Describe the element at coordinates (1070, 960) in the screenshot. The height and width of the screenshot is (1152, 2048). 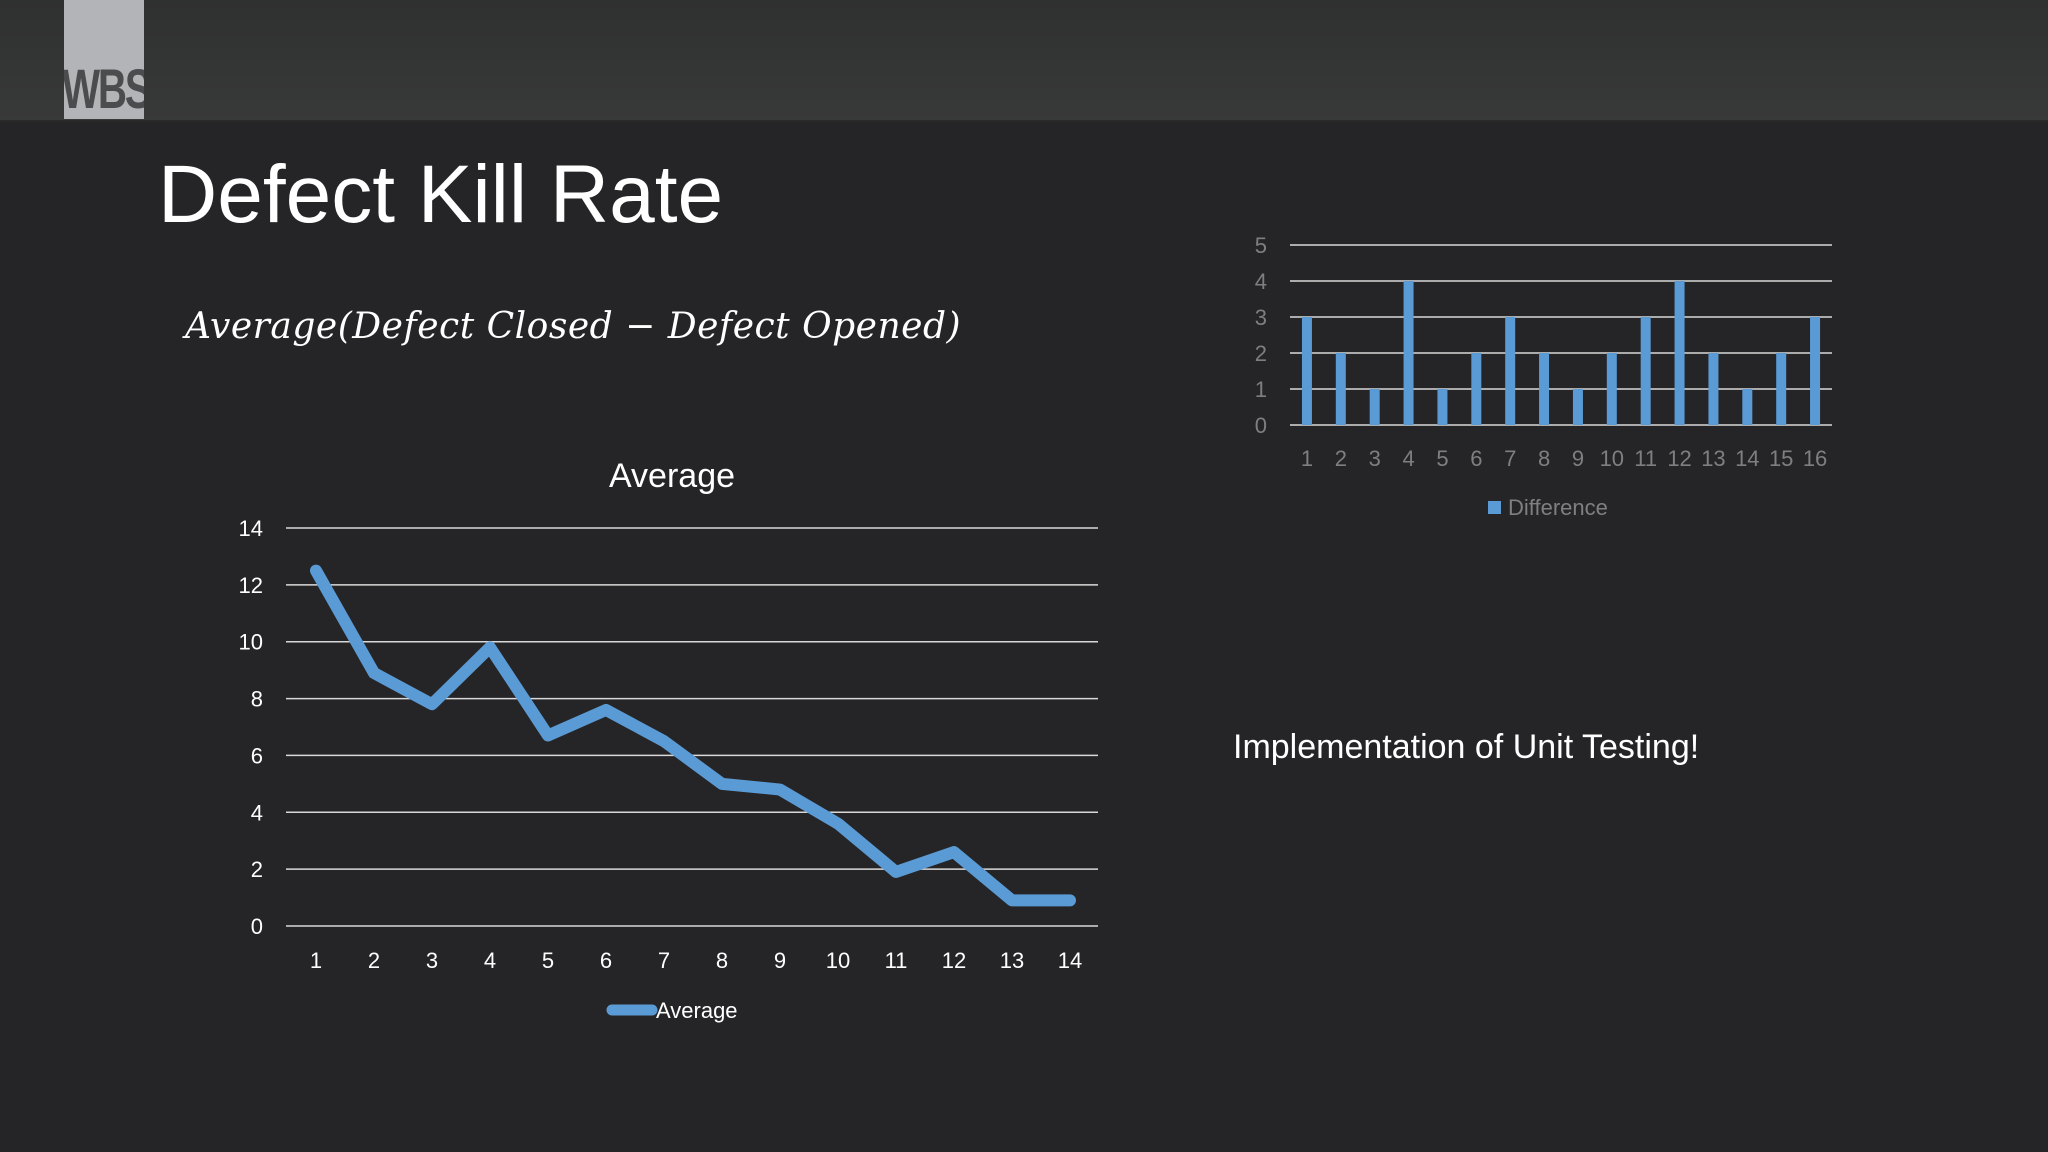
I see `x-tick-label: 14` at that location.